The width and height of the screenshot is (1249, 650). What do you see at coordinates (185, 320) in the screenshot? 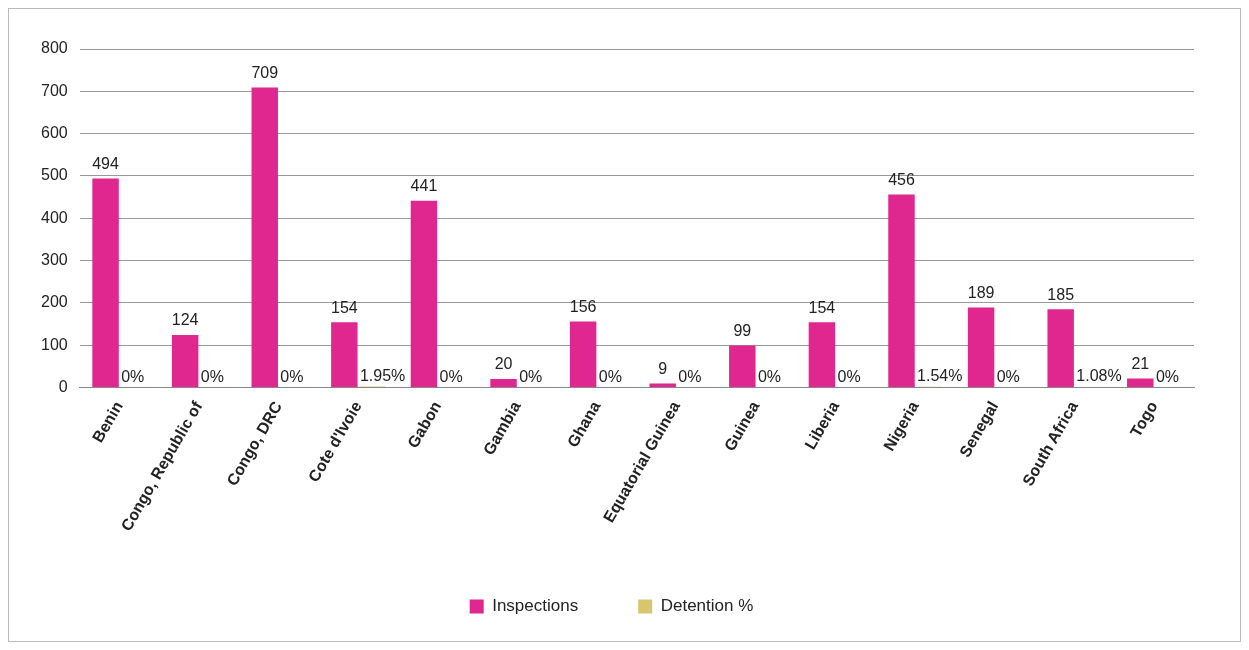
I see `data-label: 124` at bounding box center [185, 320].